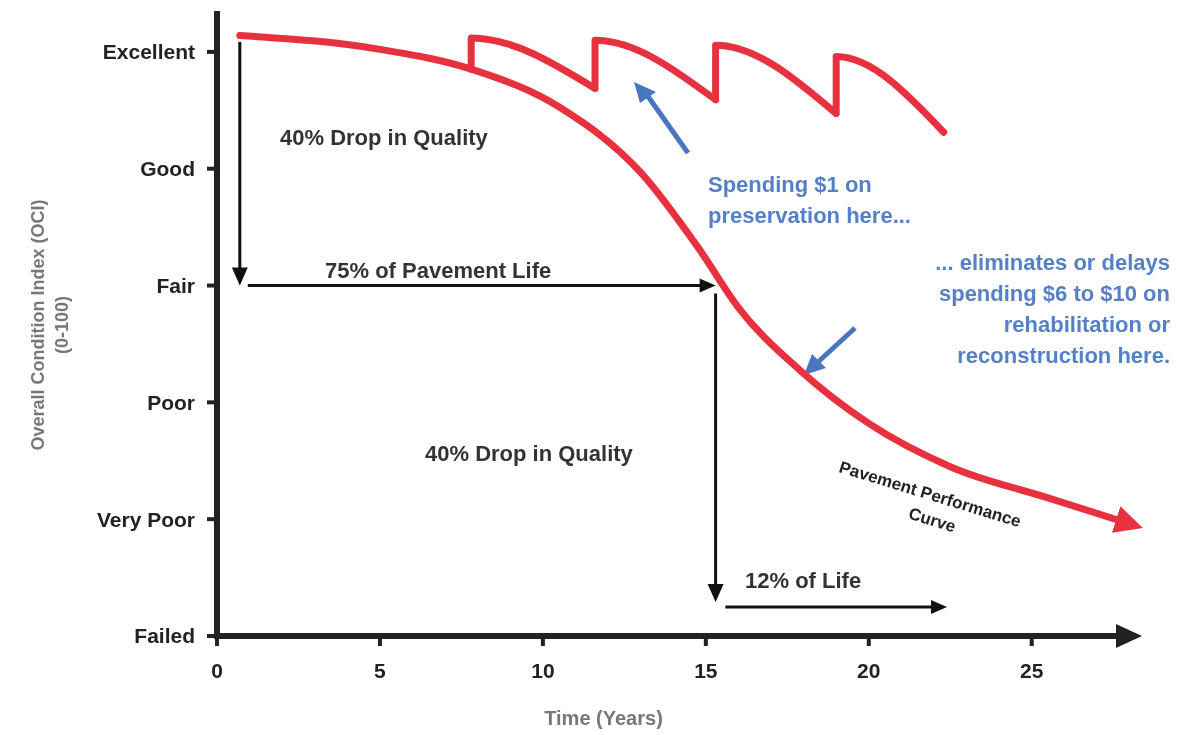 This screenshot has height=735, width=1179. Describe the element at coordinates (148, 52) in the screenshot. I see `text: Excellent` at that location.